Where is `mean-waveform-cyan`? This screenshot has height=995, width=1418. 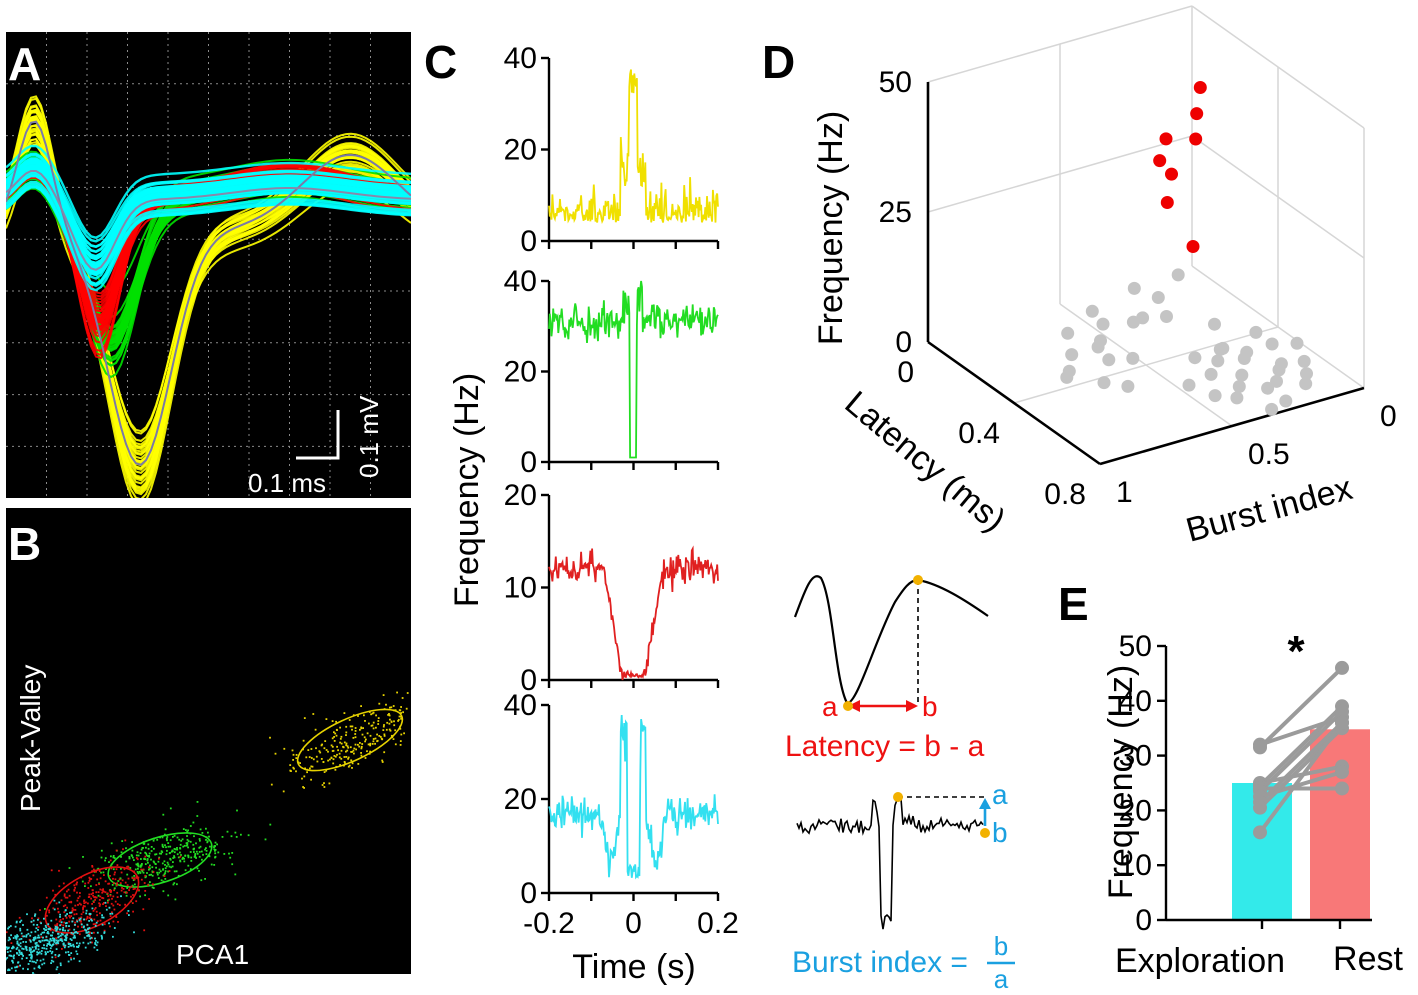 mean-waveform-cyan is located at coordinates (208, 220).